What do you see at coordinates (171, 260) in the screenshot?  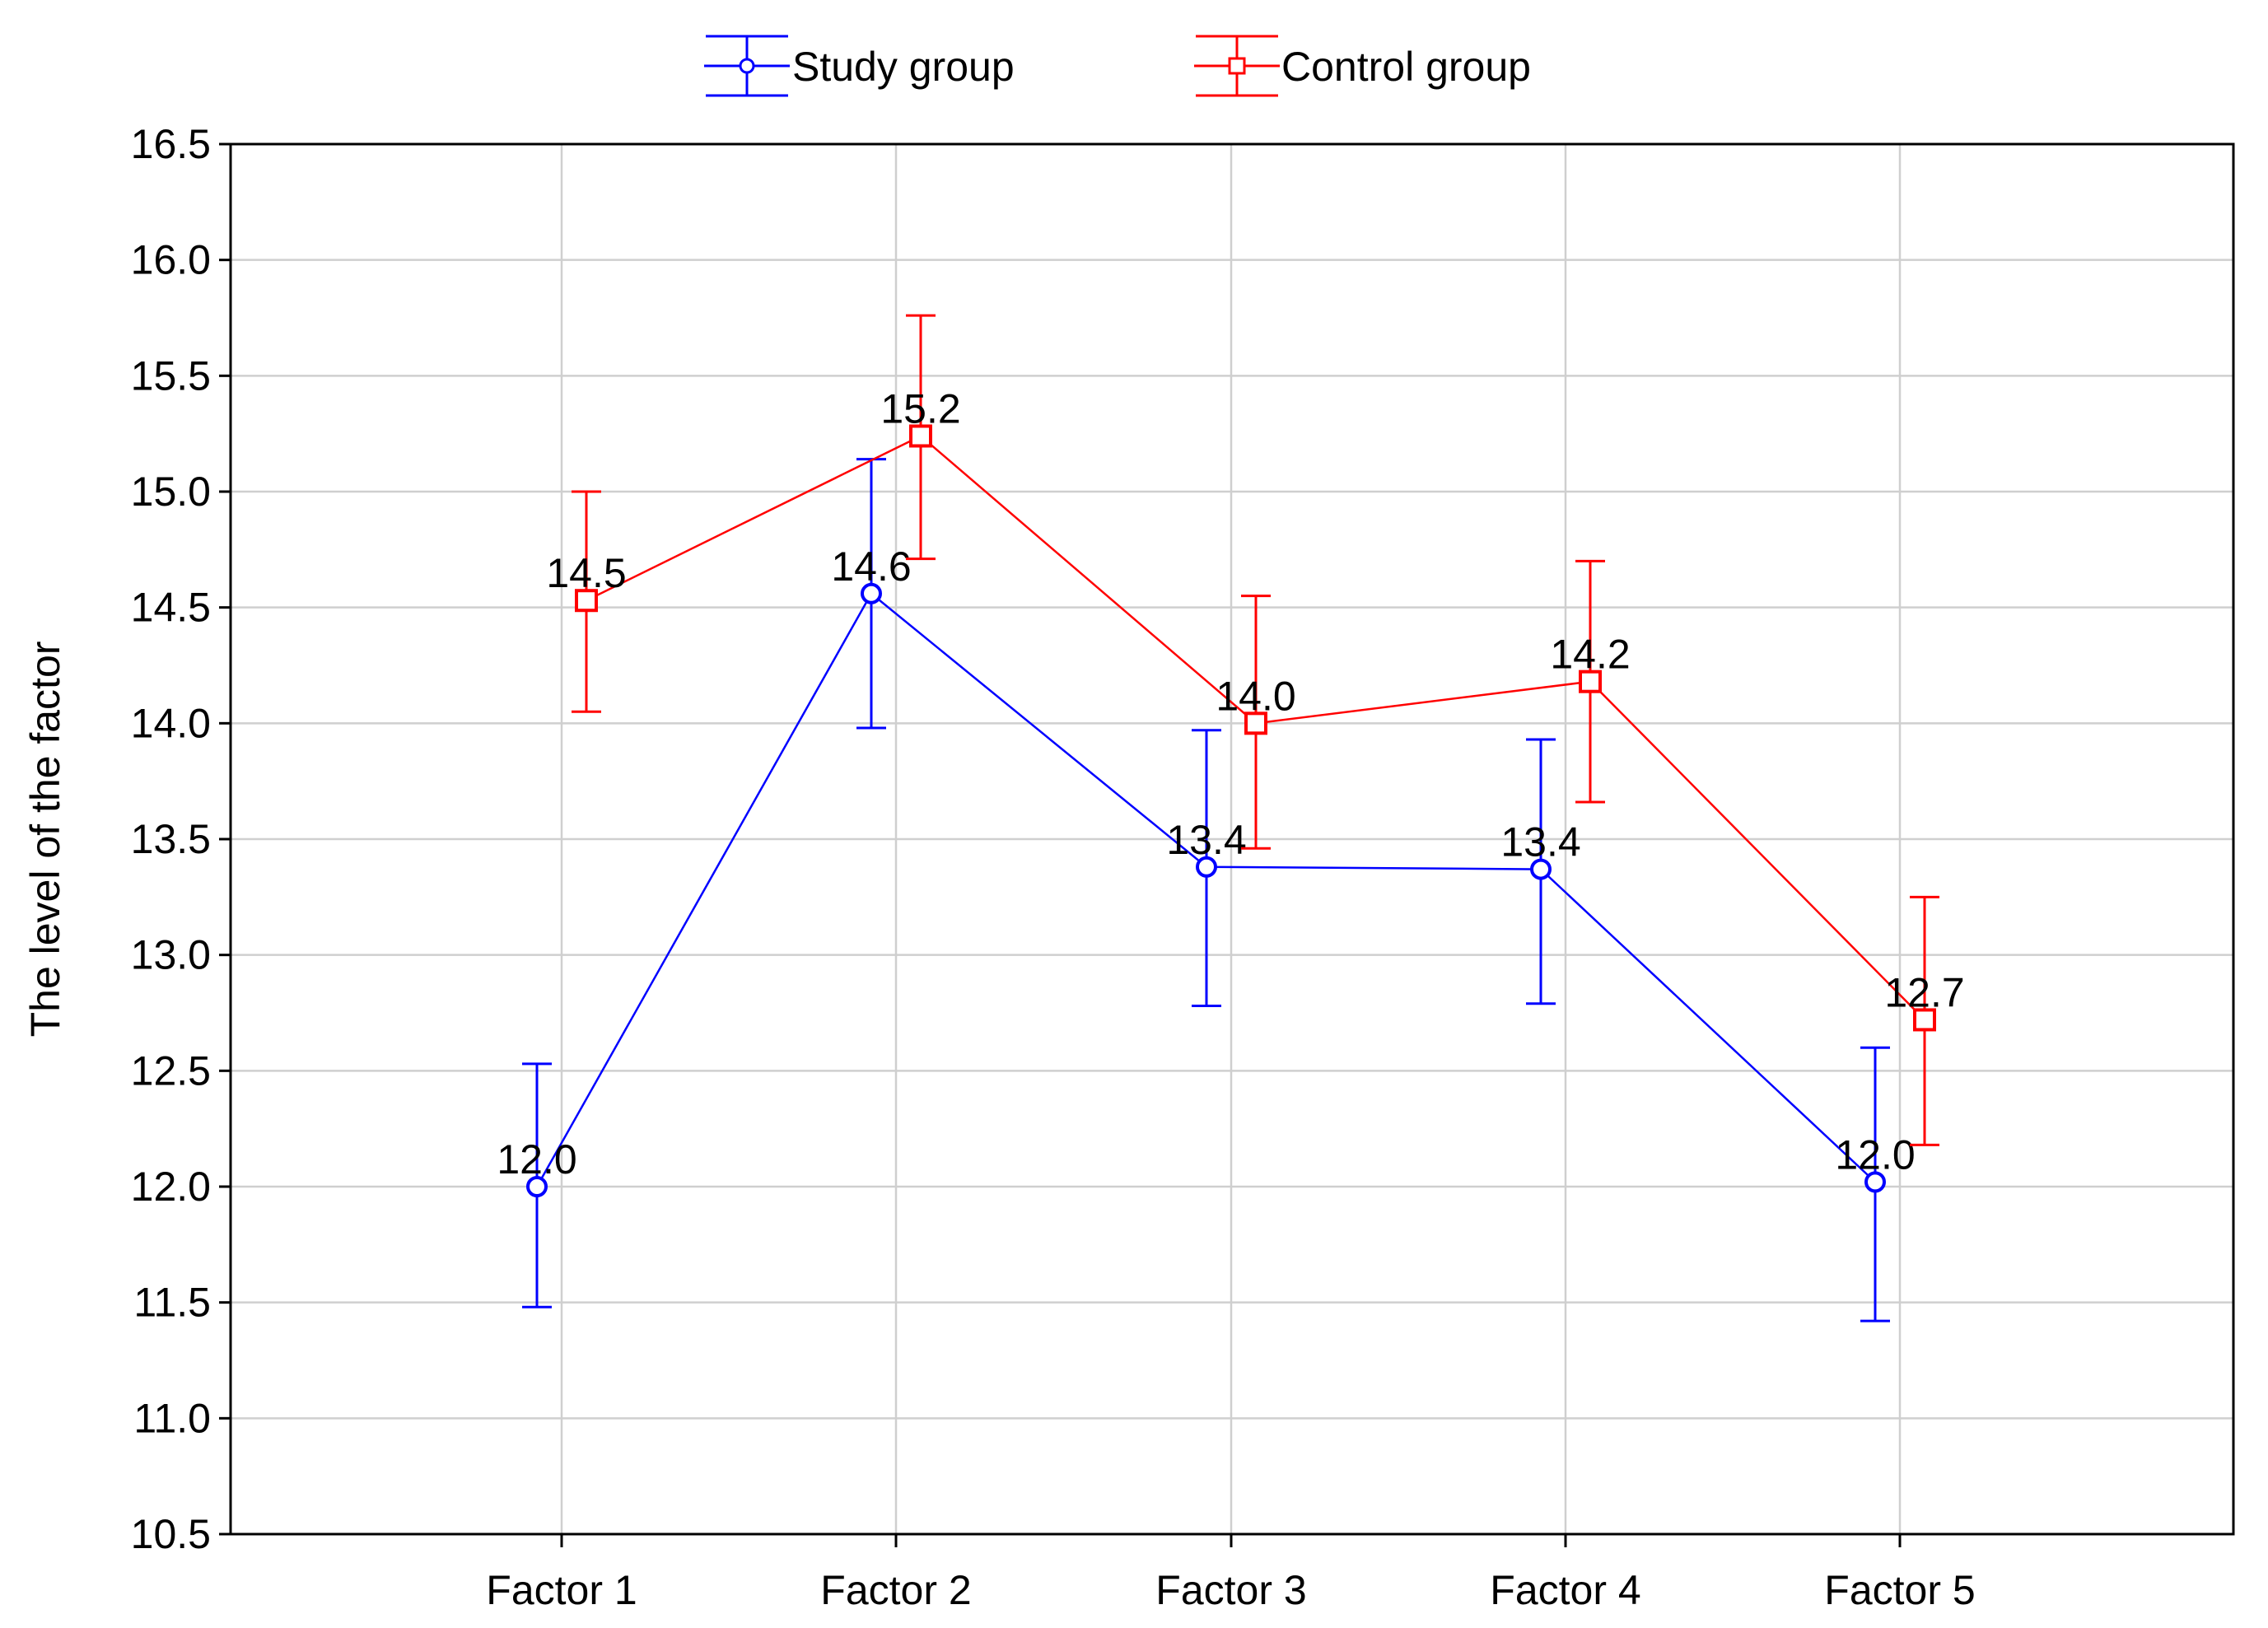 I see `y-tick-label: 16.0` at bounding box center [171, 260].